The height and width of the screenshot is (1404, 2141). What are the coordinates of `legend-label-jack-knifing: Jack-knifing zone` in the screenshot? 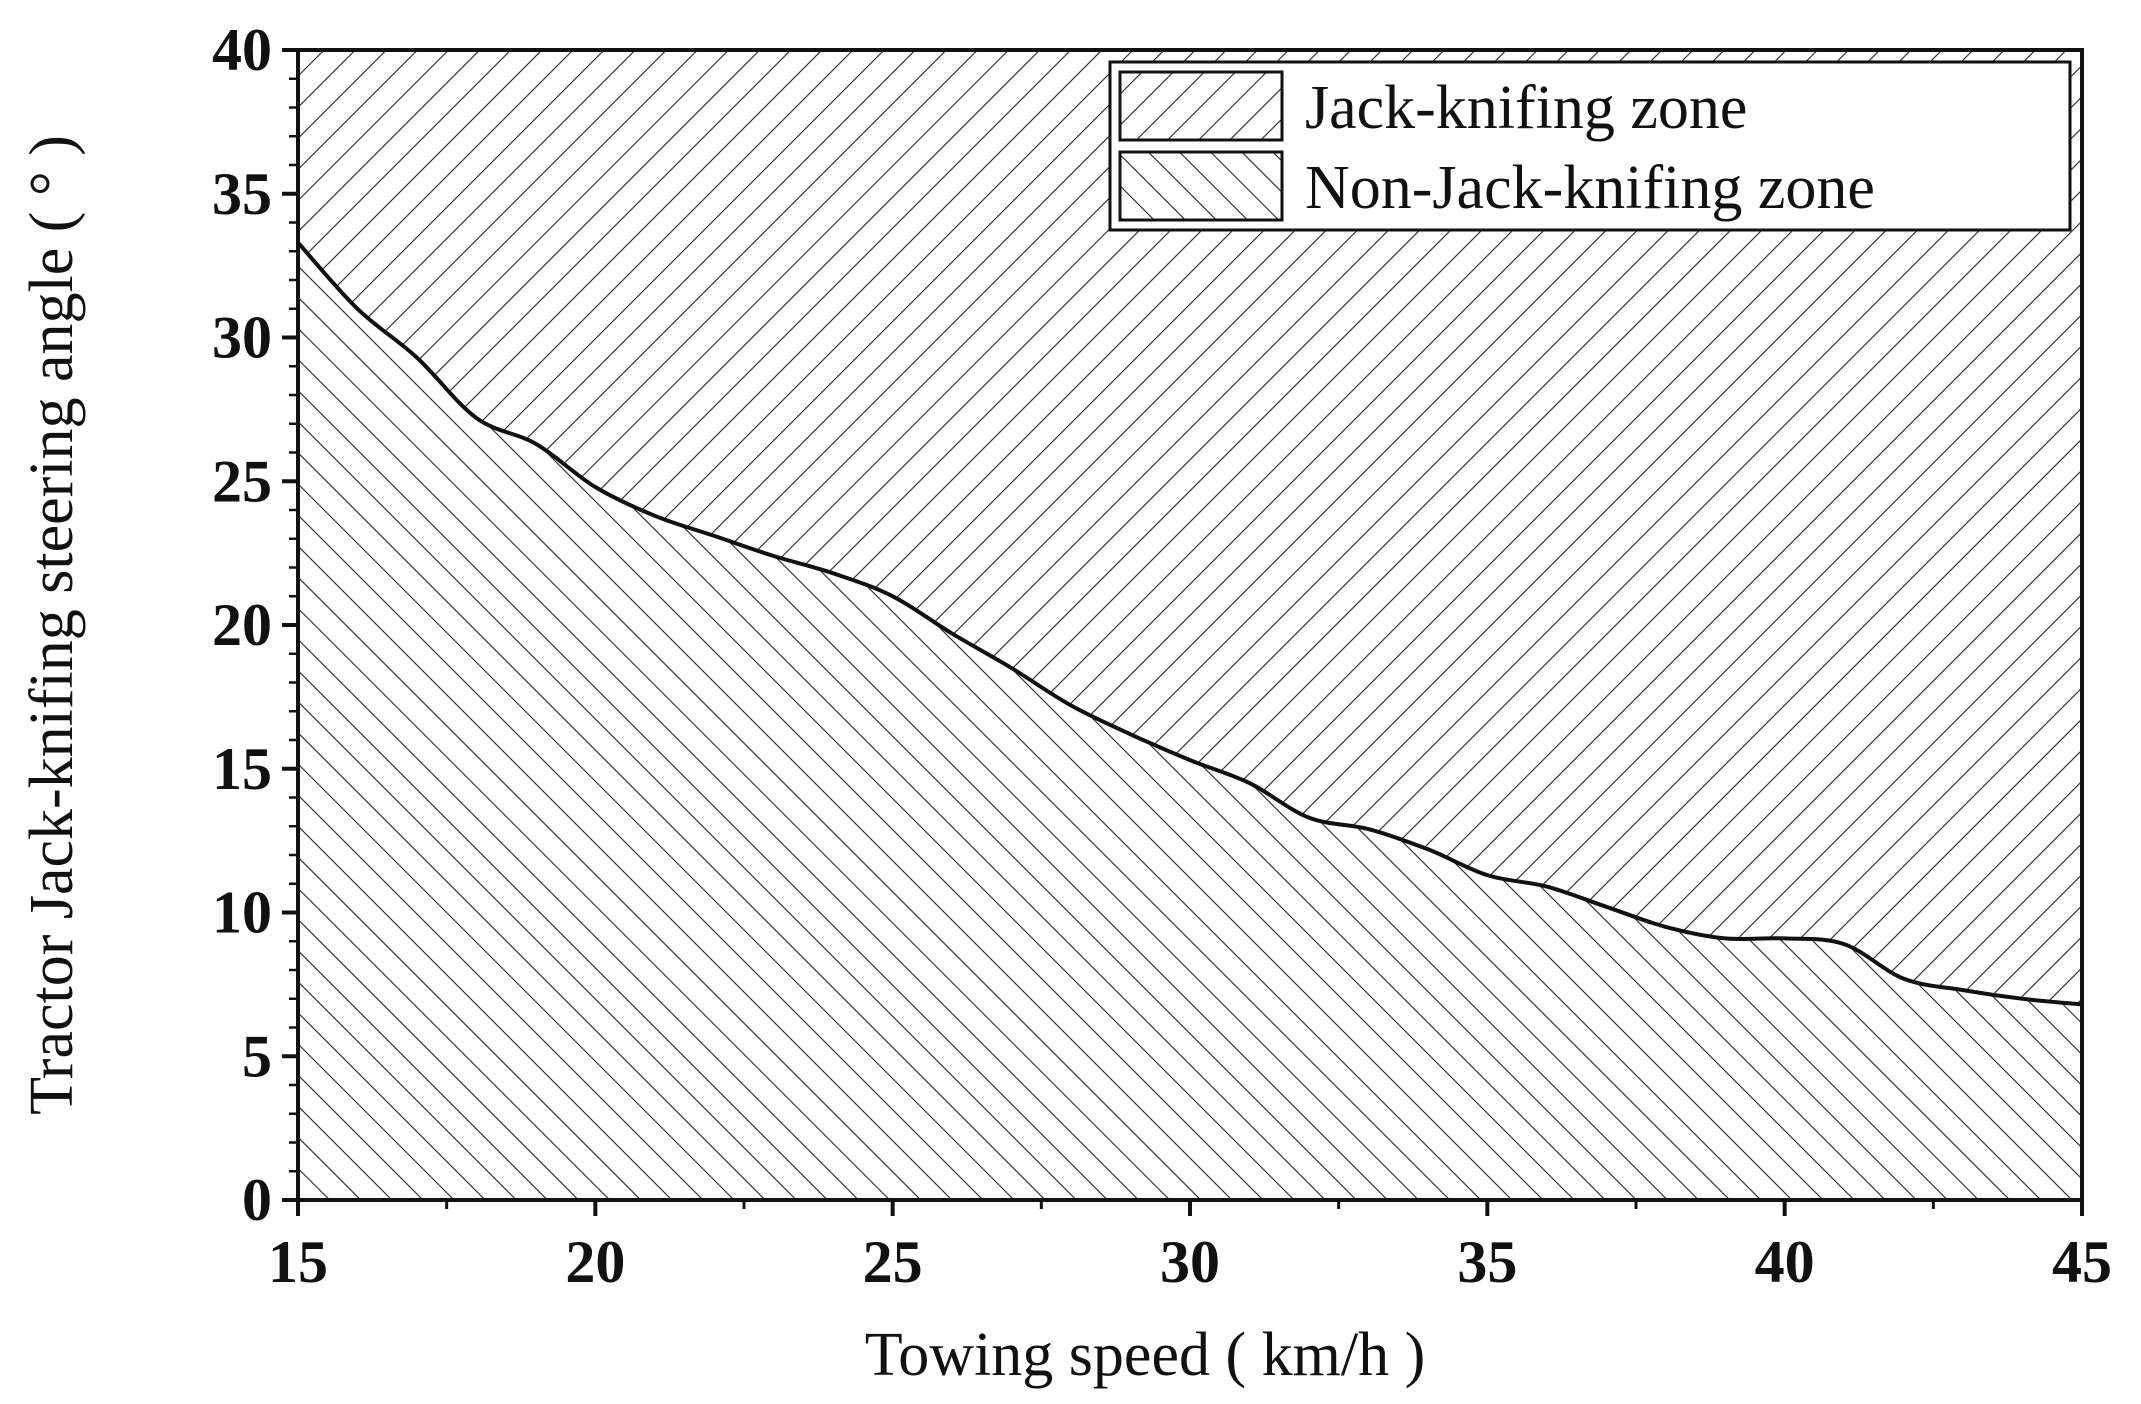 It's located at (1526, 108).